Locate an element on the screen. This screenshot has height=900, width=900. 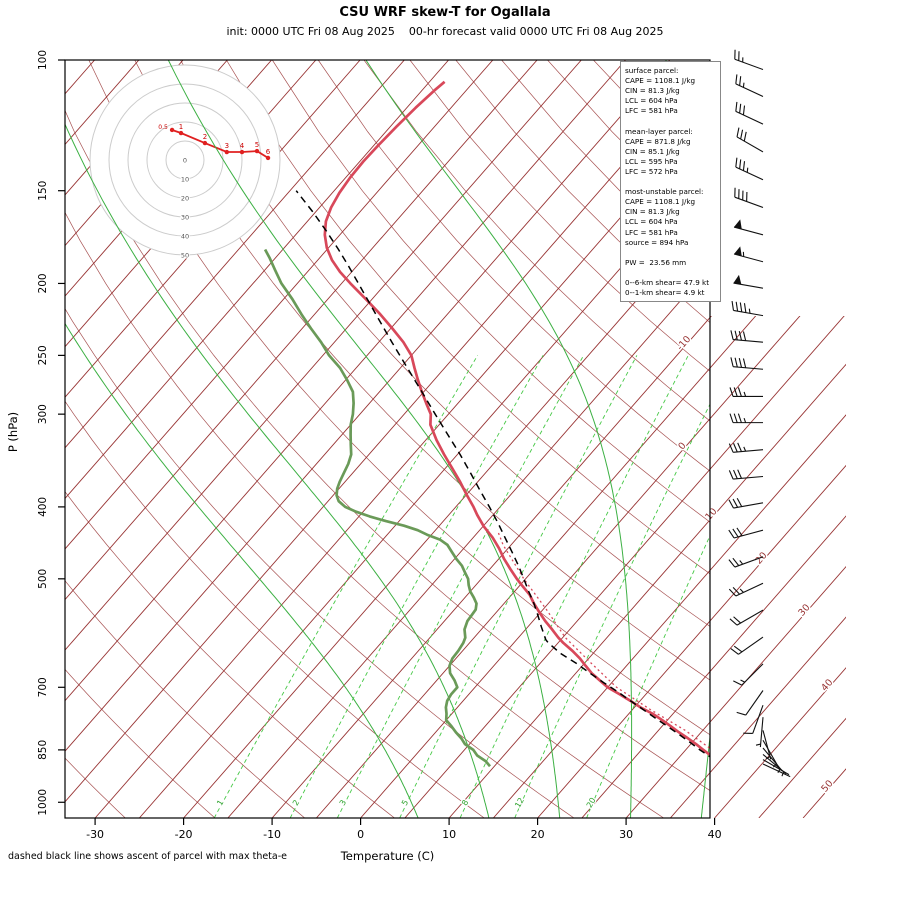
y-axis-label: P (hPa) is located at coordinates (13, 432).